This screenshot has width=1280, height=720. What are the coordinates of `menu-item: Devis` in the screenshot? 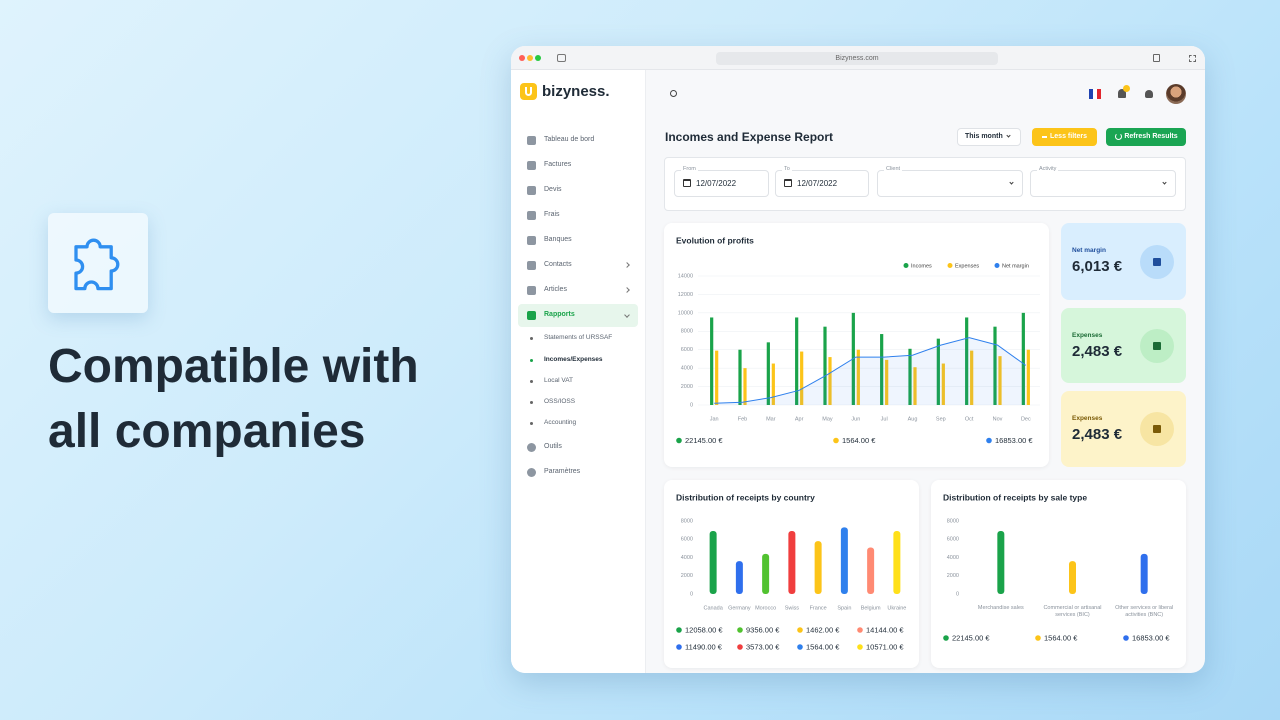 It's located at (553, 189).